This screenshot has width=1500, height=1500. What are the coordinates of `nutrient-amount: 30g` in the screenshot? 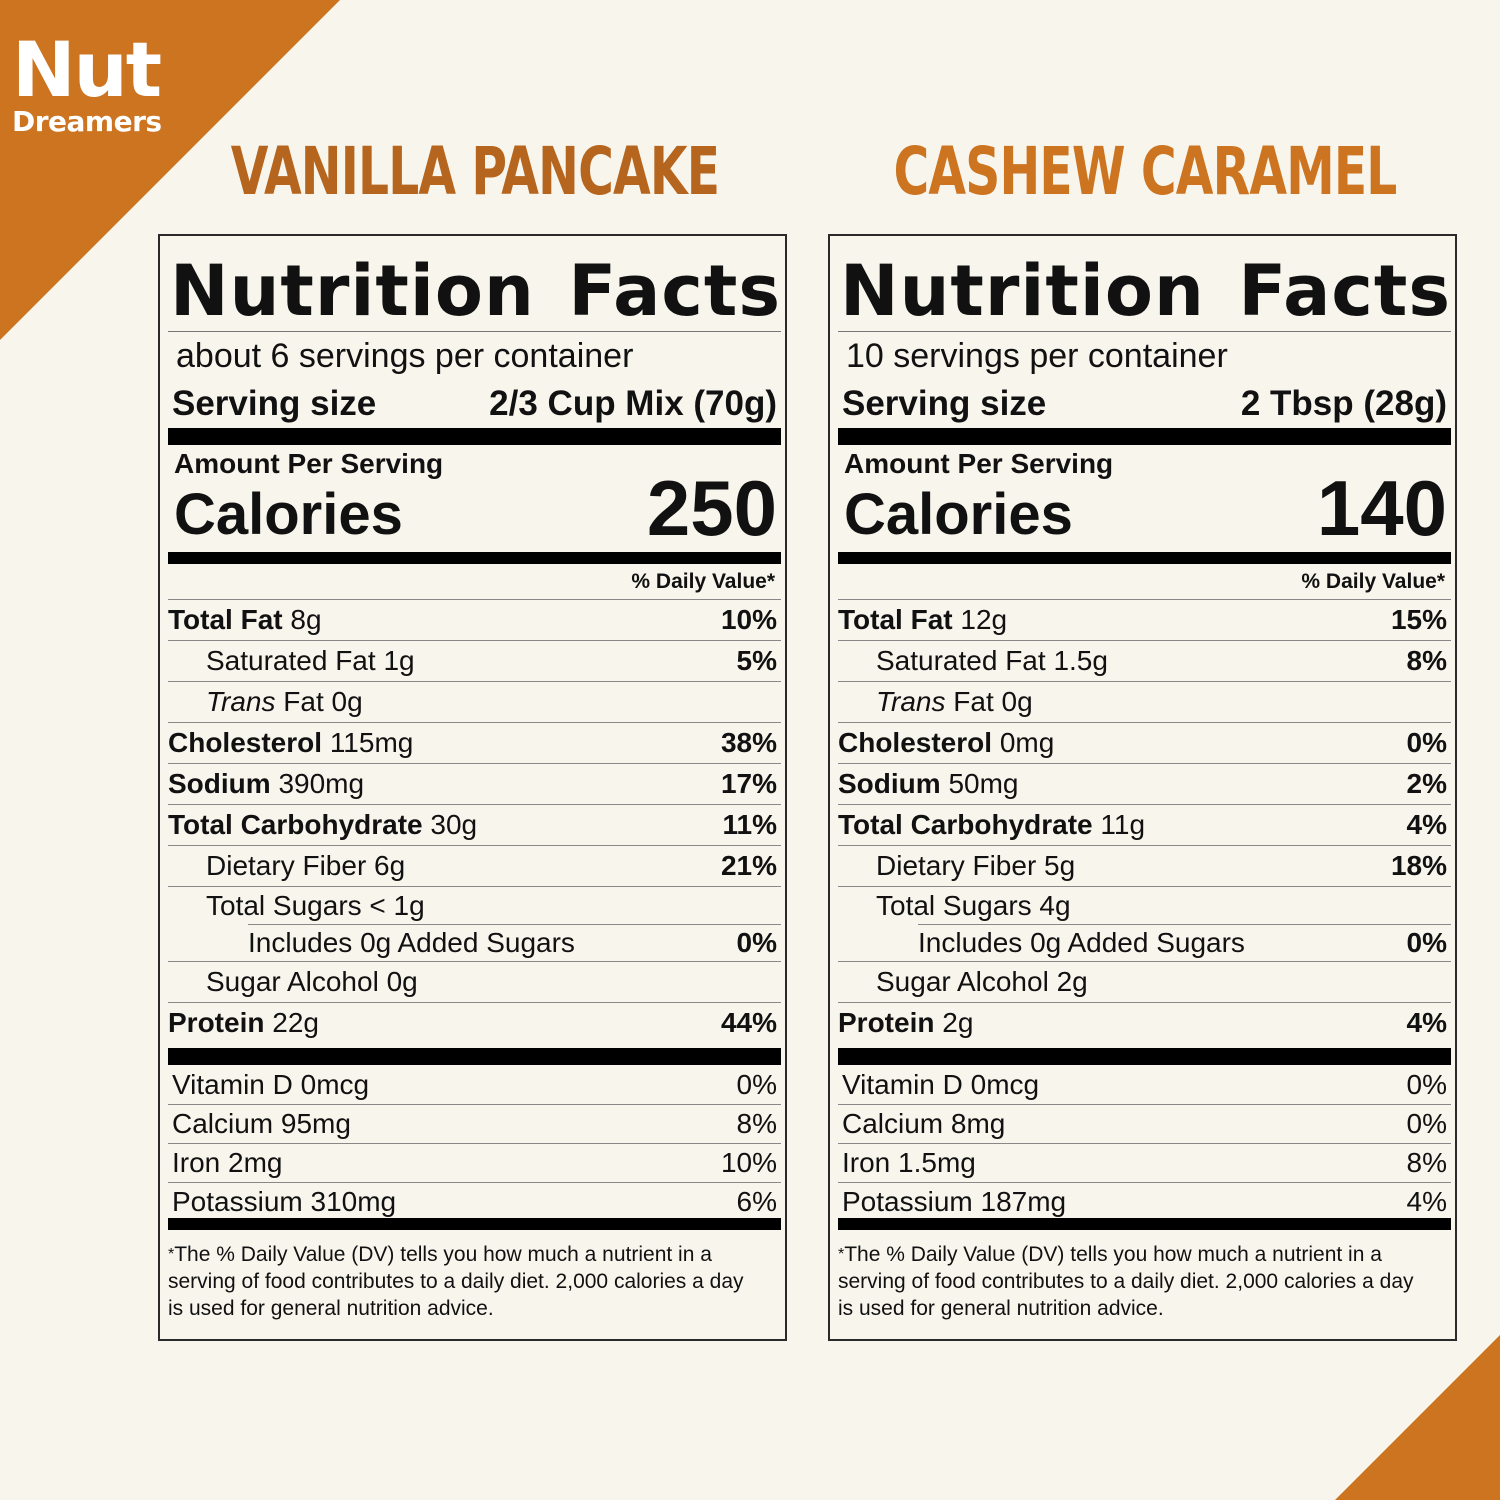 It's located at (454, 824).